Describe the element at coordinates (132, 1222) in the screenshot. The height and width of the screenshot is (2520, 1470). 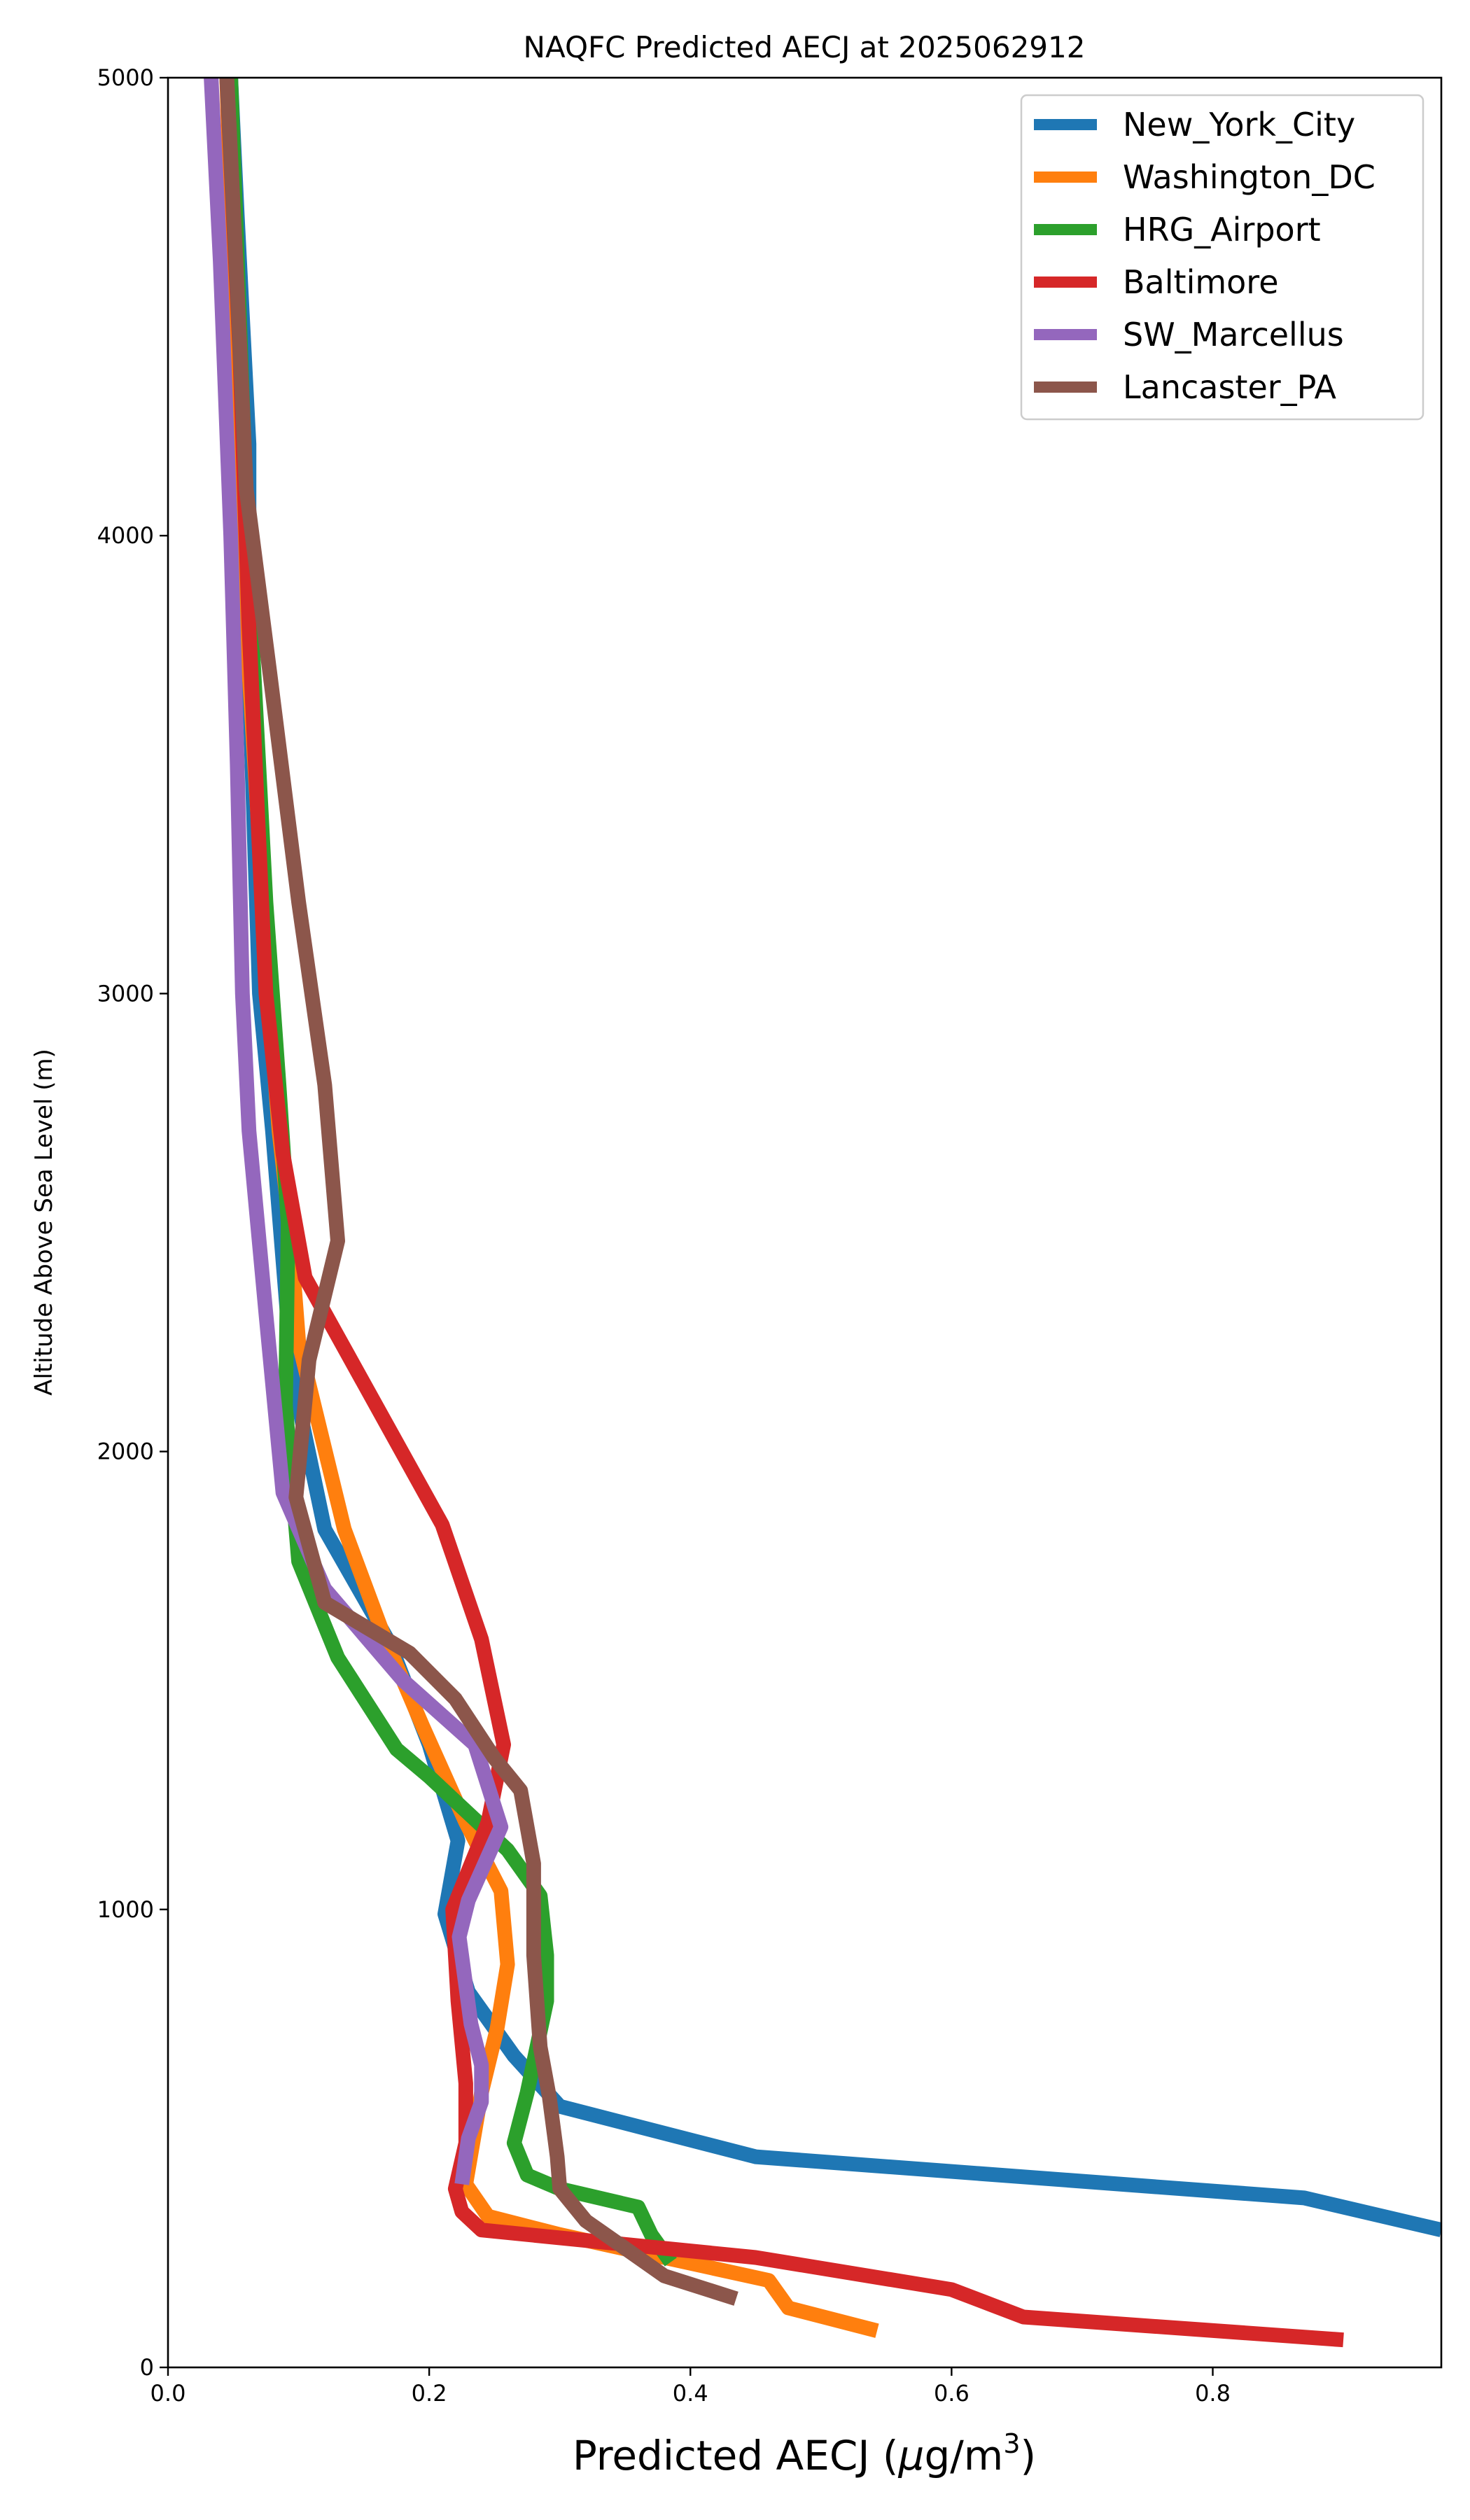
I see `y-axis: 0 1000 2000 3000 4000 5000` at that location.